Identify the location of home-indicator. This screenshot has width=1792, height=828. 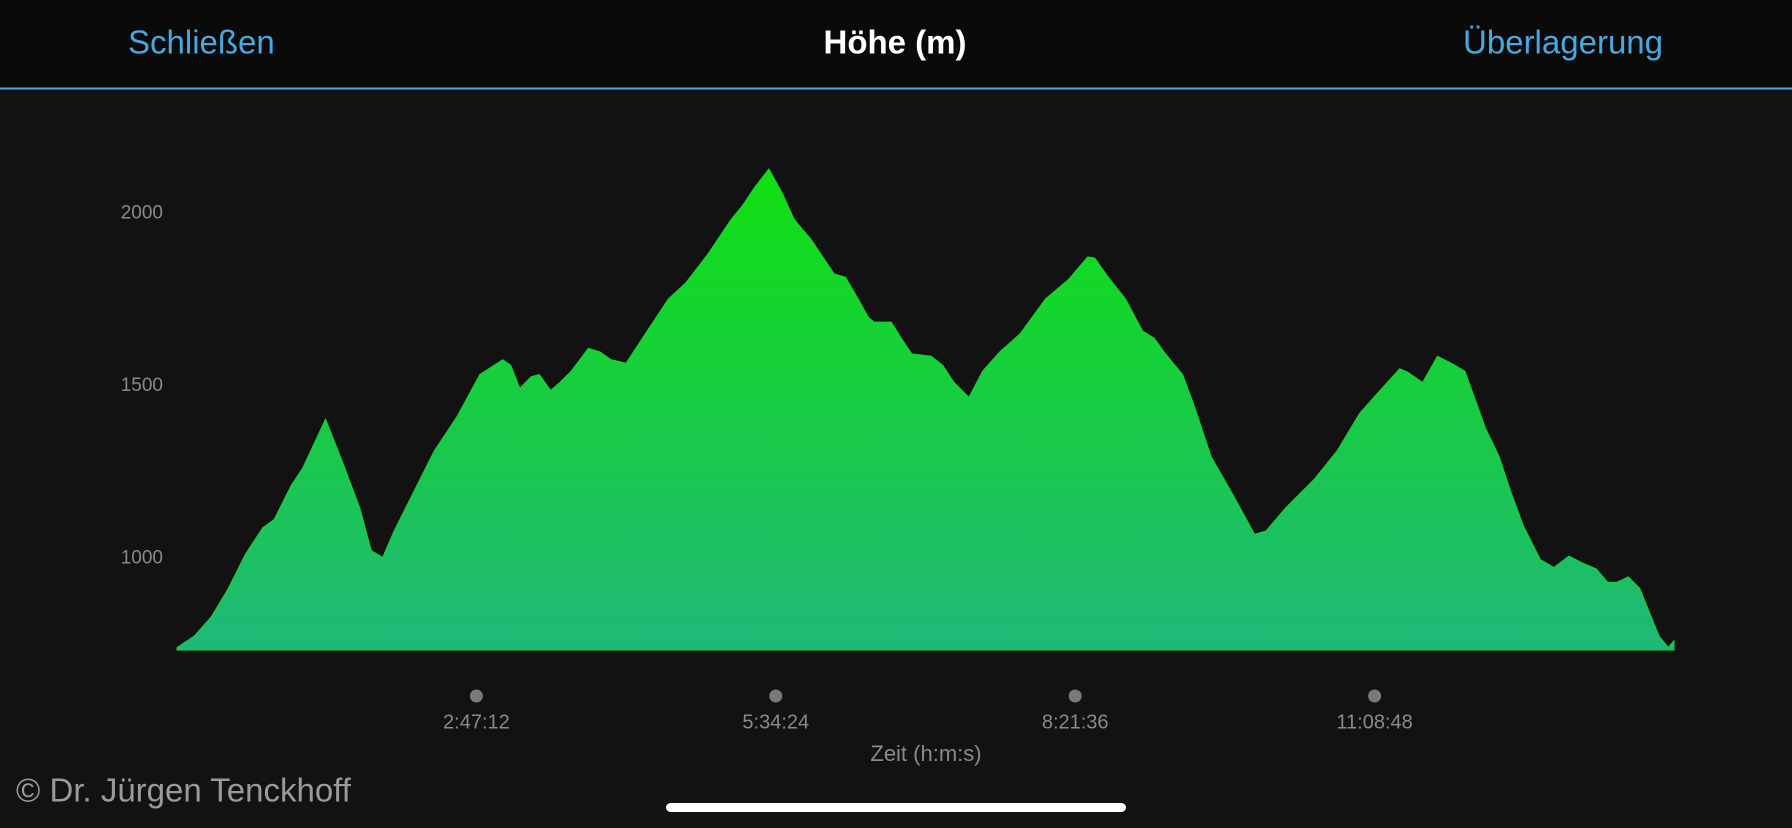
(896, 807).